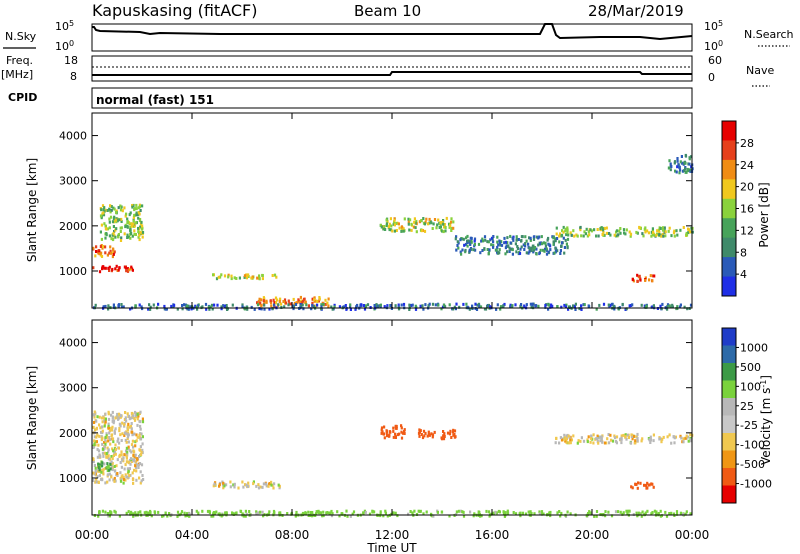  What do you see at coordinates (747, 143) in the screenshot?
I see `power-colorbar-tick-label-0: 28` at bounding box center [747, 143].